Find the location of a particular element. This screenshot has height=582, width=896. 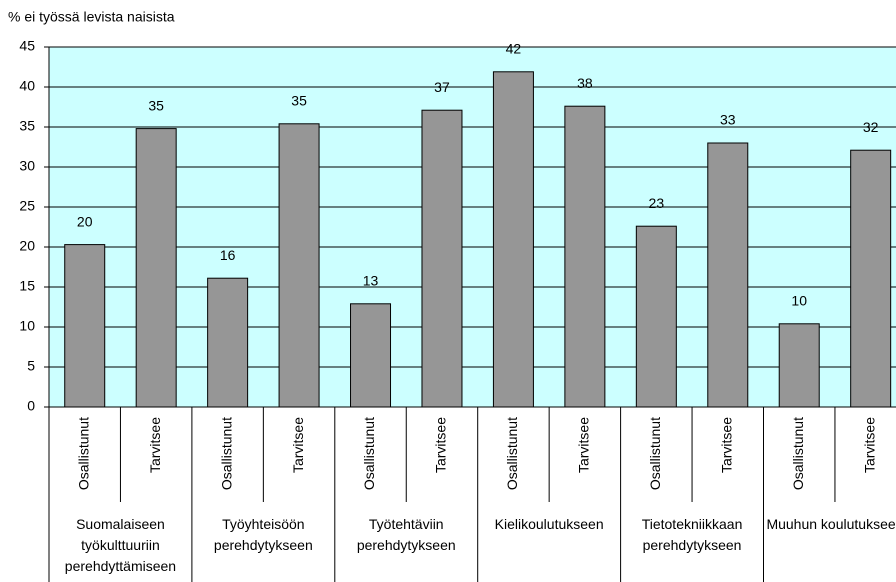

data-label: 37 is located at coordinates (442, 87).